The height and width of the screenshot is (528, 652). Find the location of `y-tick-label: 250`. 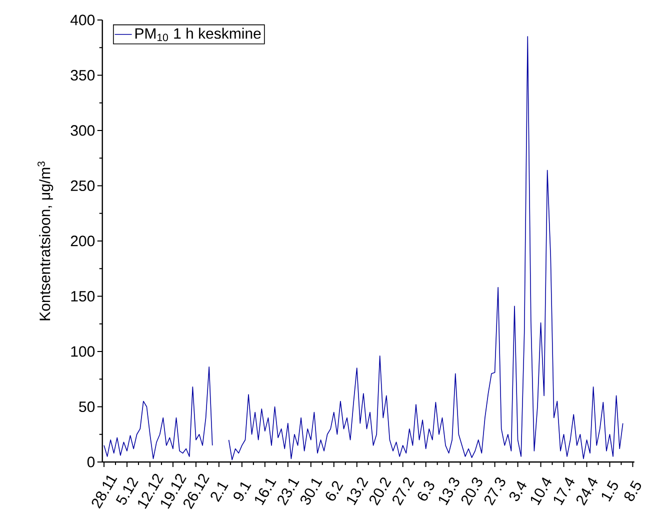

y-tick-label: 250 is located at coordinates (82, 186).